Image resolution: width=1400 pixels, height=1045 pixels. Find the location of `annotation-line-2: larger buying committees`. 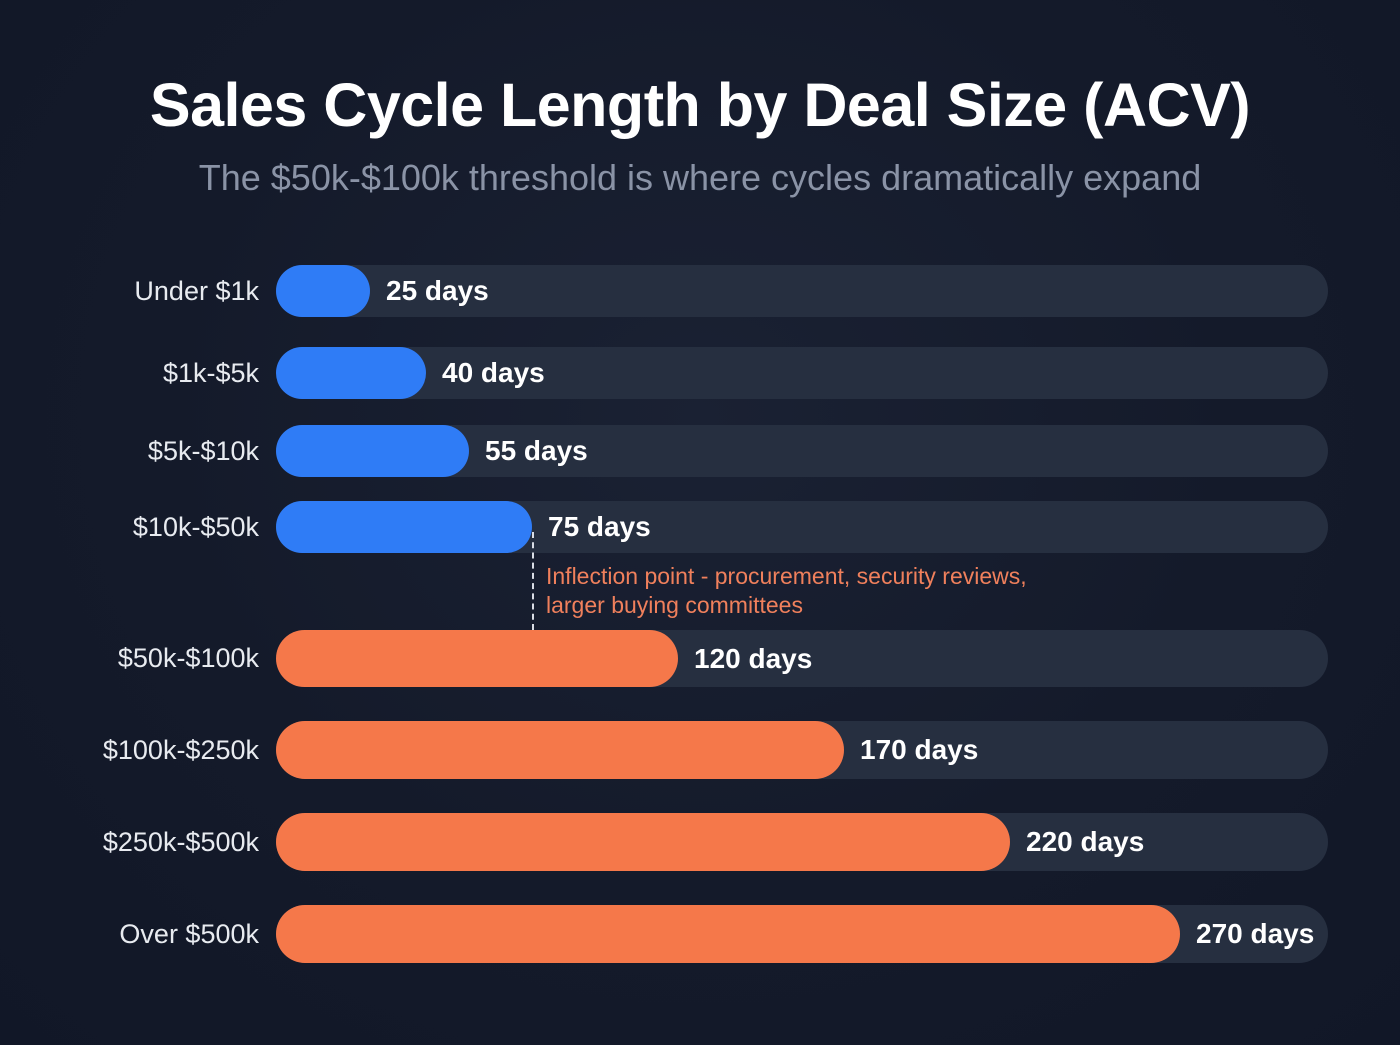

annotation-line-2: larger buying committees is located at coordinates (674, 605).